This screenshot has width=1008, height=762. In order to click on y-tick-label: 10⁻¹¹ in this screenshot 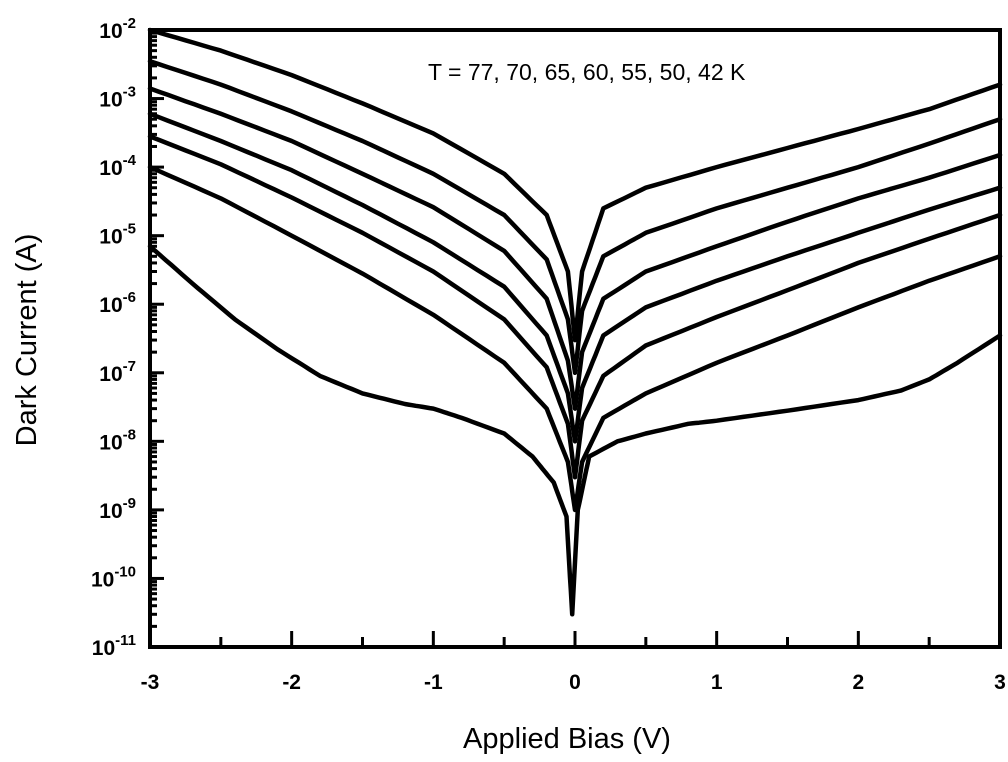, I will do `click(114, 646)`.